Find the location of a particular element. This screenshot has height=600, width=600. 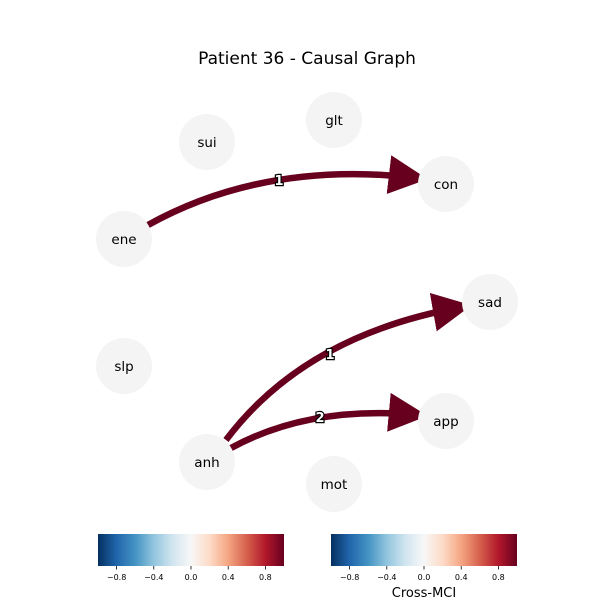

edge-ene-con is located at coordinates (287, 191).